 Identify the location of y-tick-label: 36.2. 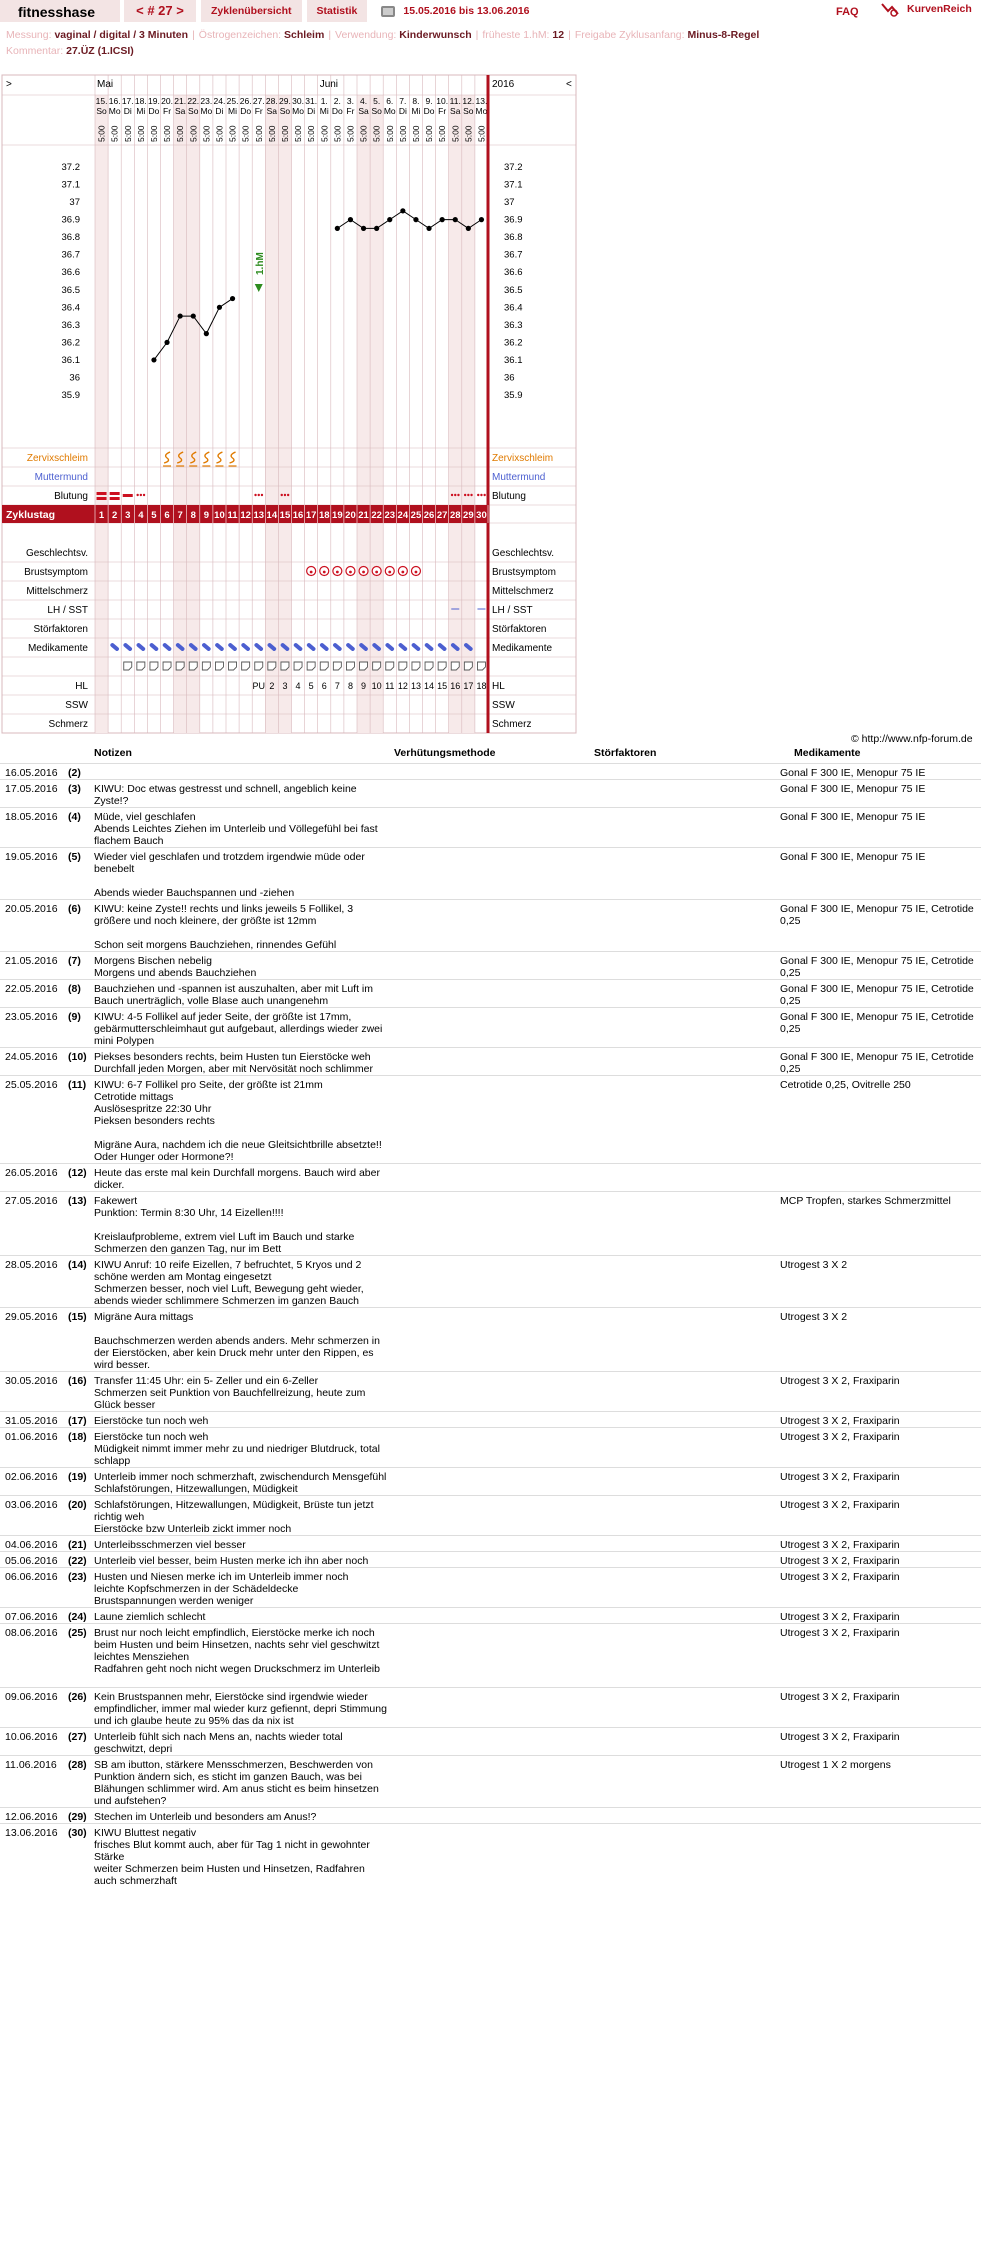
(71, 342).